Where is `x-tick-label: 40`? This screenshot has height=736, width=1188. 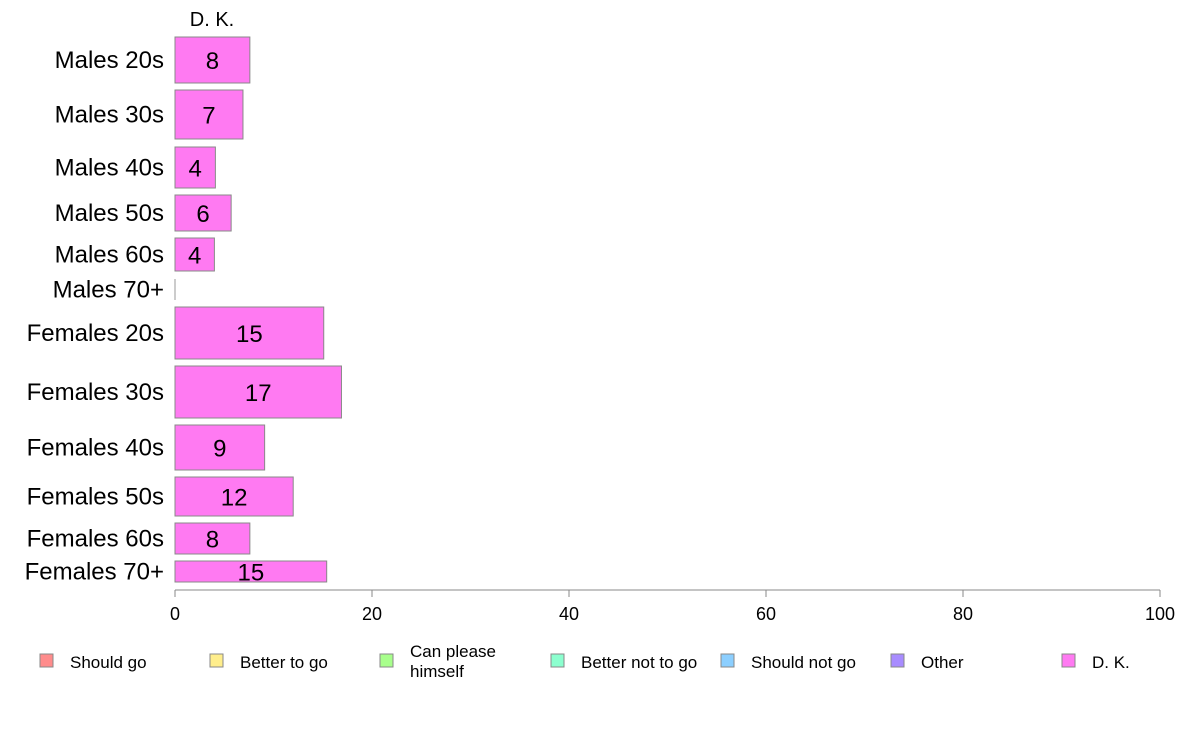 x-tick-label: 40 is located at coordinates (569, 614).